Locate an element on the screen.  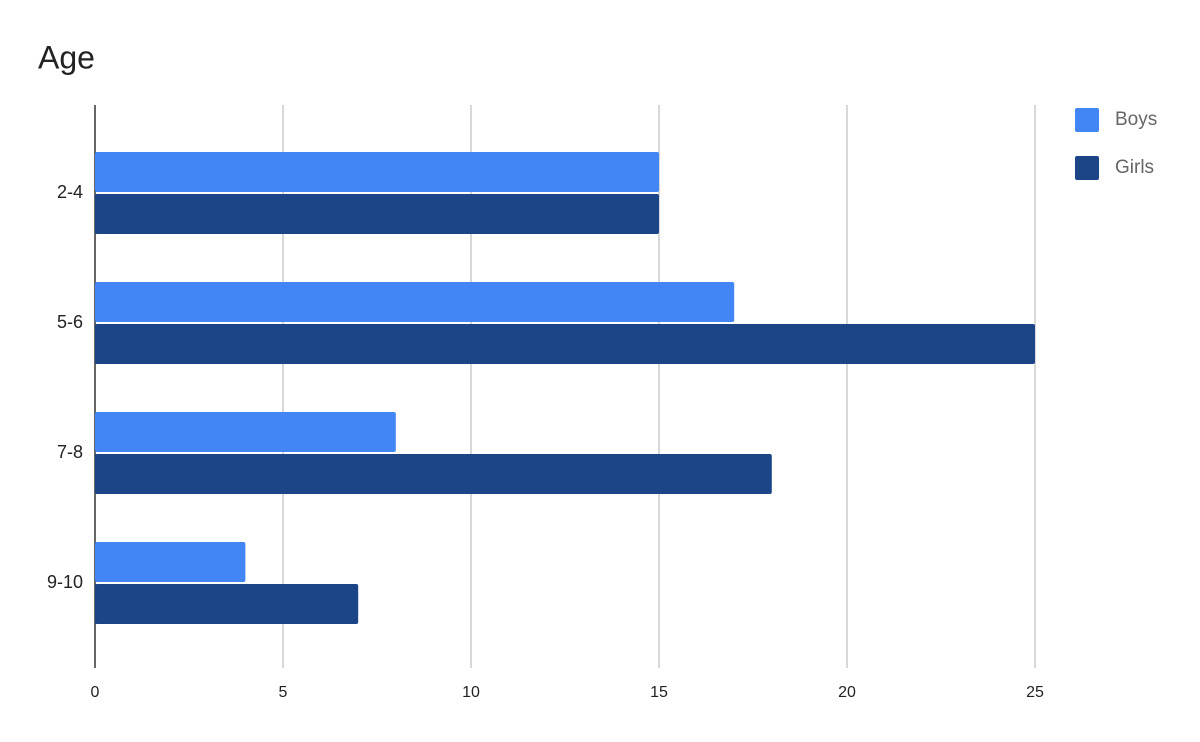
chart-title: Age is located at coordinates (66, 57).